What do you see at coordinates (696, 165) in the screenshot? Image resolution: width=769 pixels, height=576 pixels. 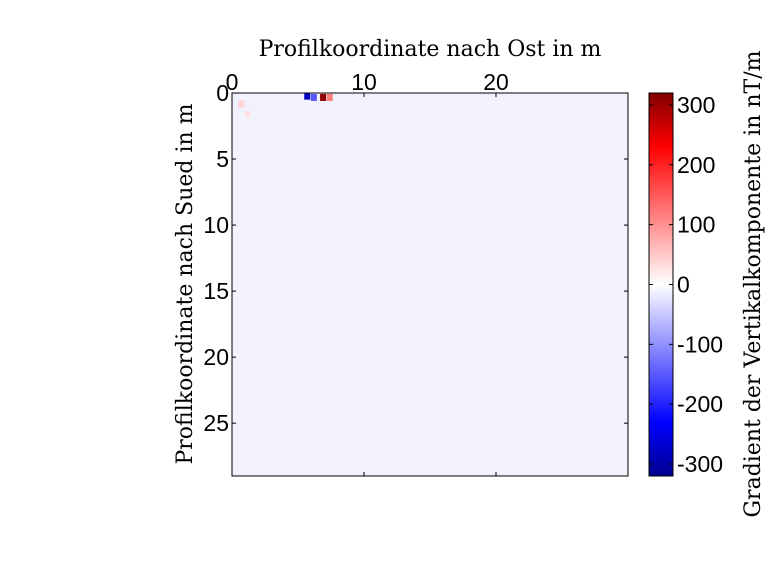 I see `colorbar-tick-label: 200` at bounding box center [696, 165].